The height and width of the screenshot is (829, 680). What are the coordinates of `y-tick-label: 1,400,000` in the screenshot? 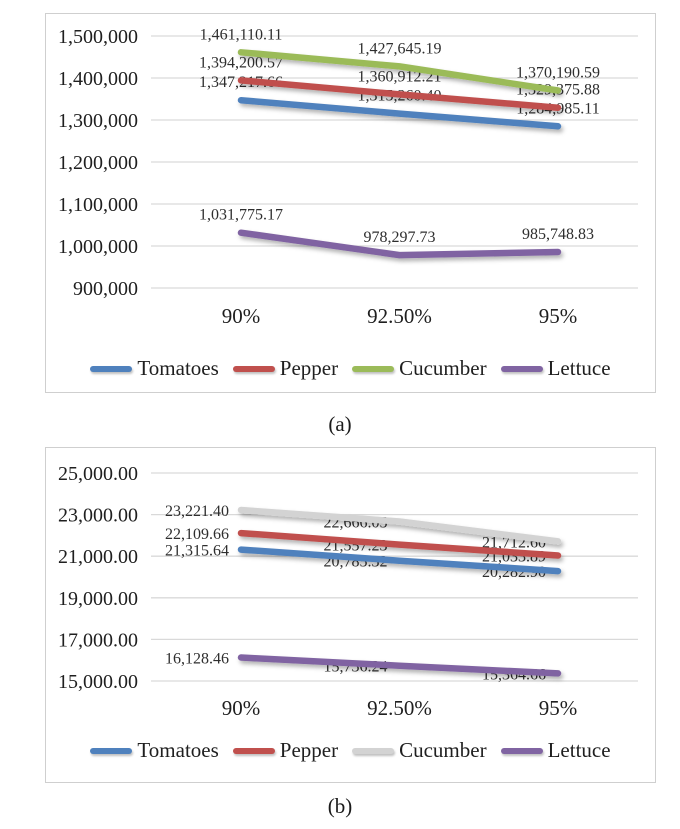 It's located at (98, 79).